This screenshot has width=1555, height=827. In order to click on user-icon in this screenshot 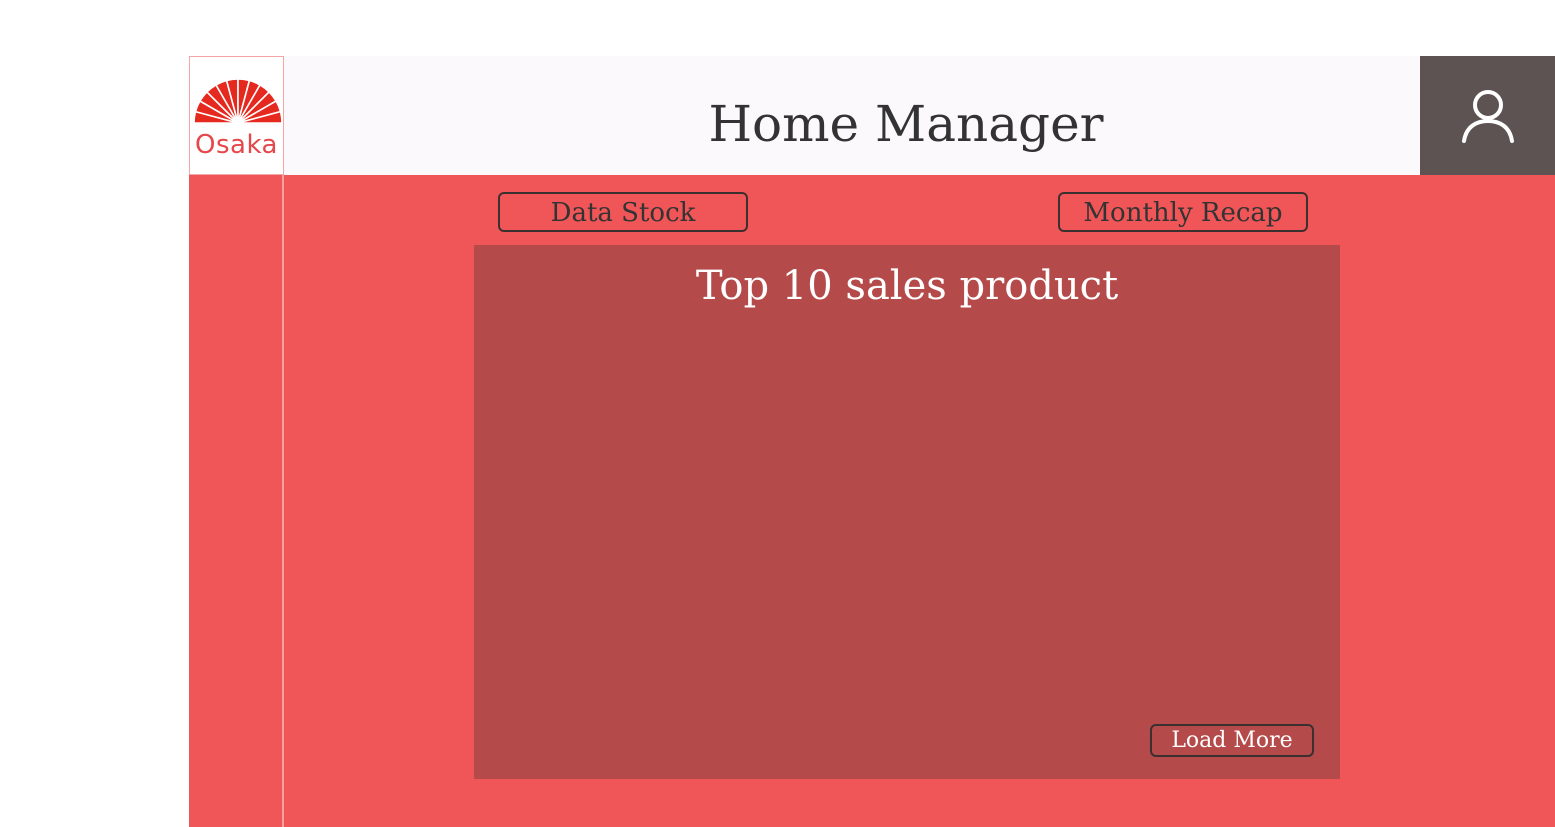, I will do `click(1488, 116)`.